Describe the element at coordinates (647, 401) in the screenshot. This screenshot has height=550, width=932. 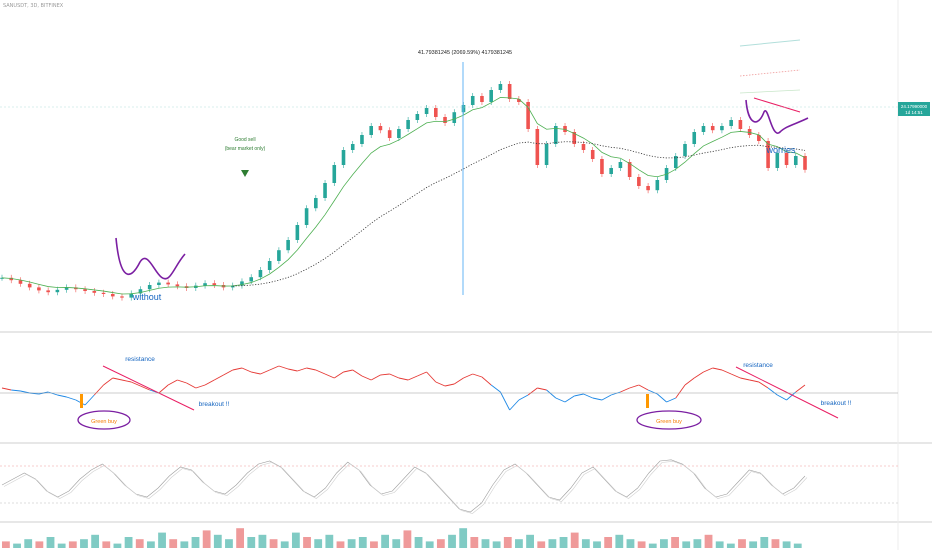
I see `buy-marker-right` at that location.